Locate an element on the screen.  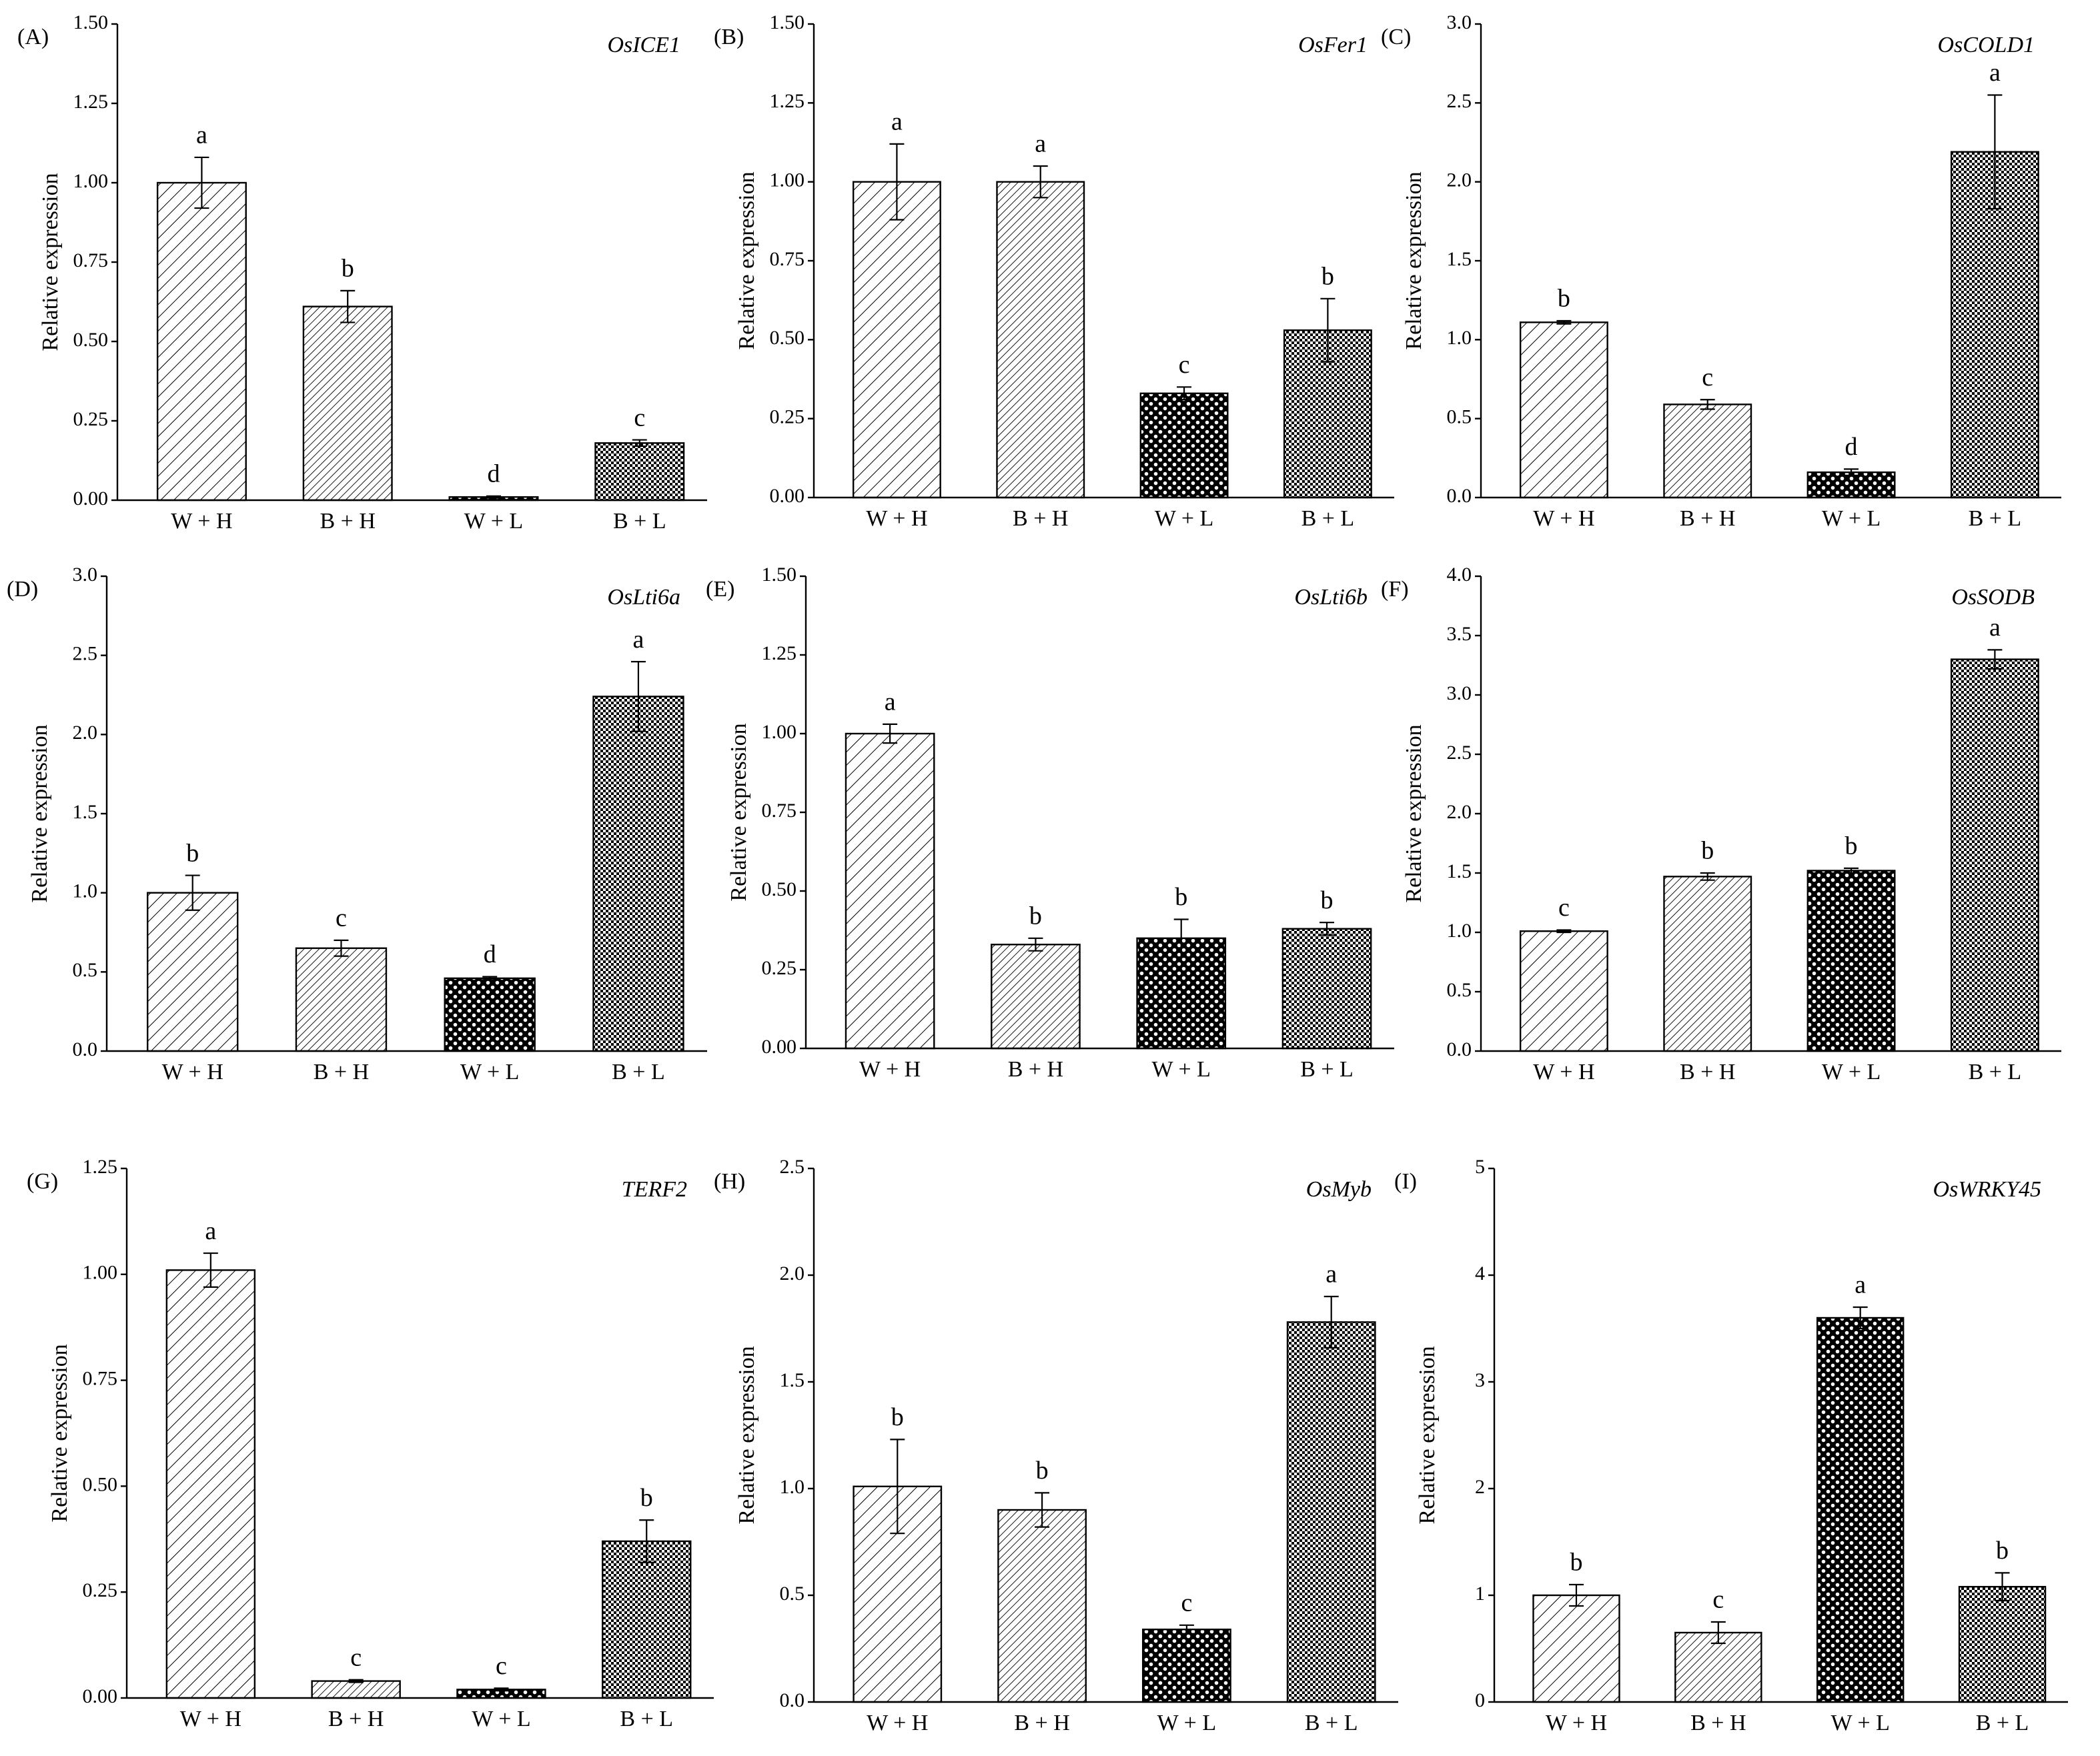
chart-title: OsSODB is located at coordinates (1993, 597).